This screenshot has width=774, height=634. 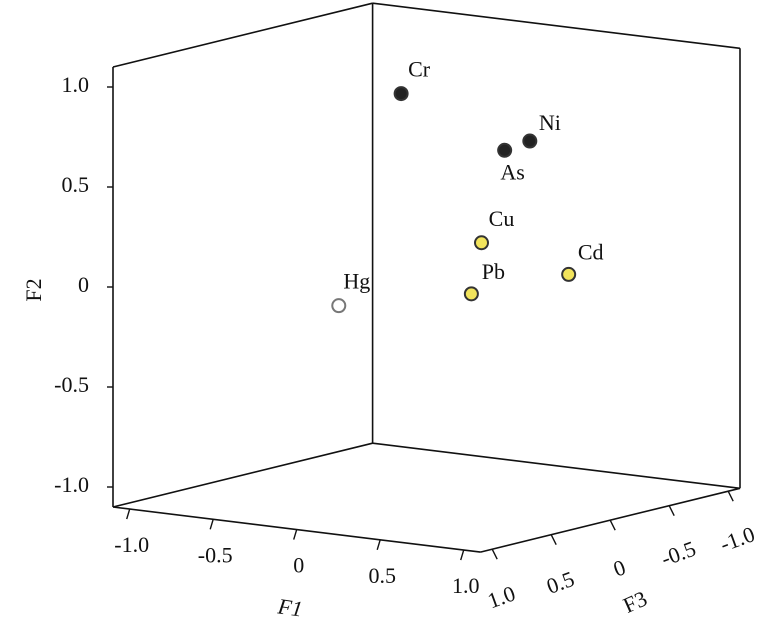 What do you see at coordinates (502, 218) in the screenshot?
I see `point-label: Cu` at bounding box center [502, 218].